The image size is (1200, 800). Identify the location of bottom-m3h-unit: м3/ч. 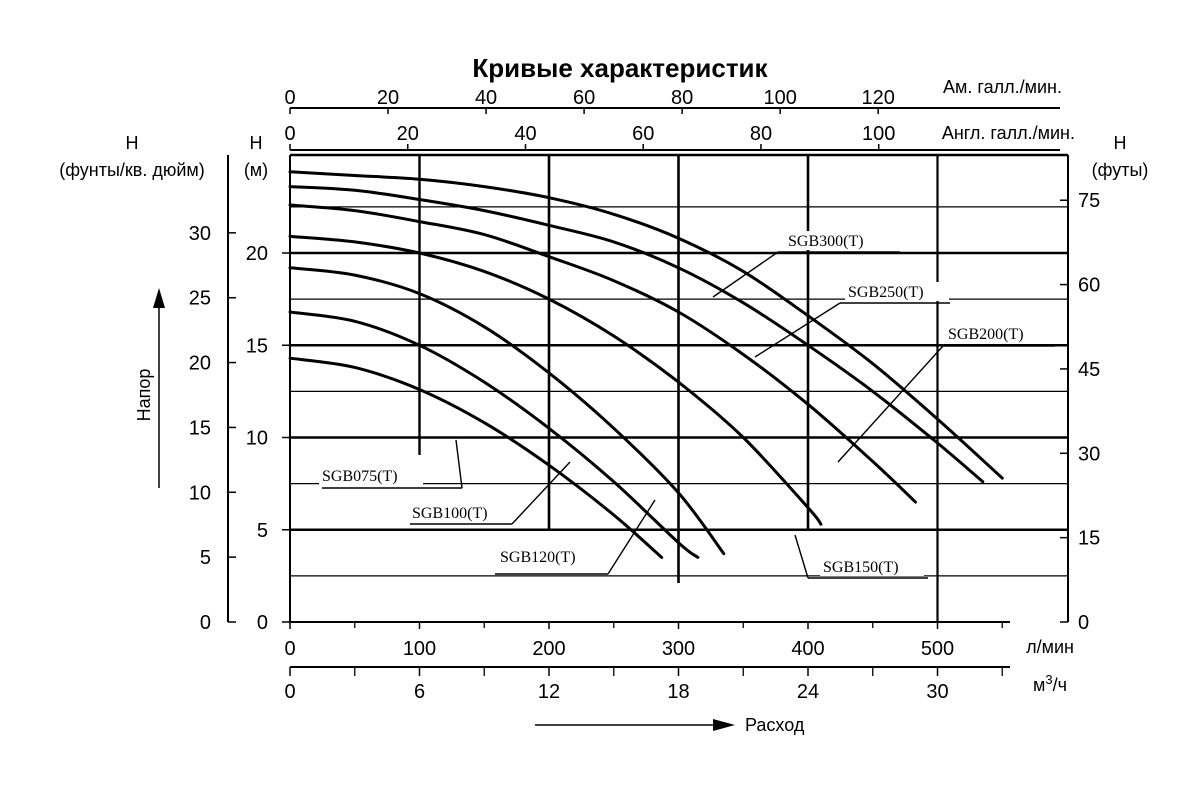
(1050, 683).